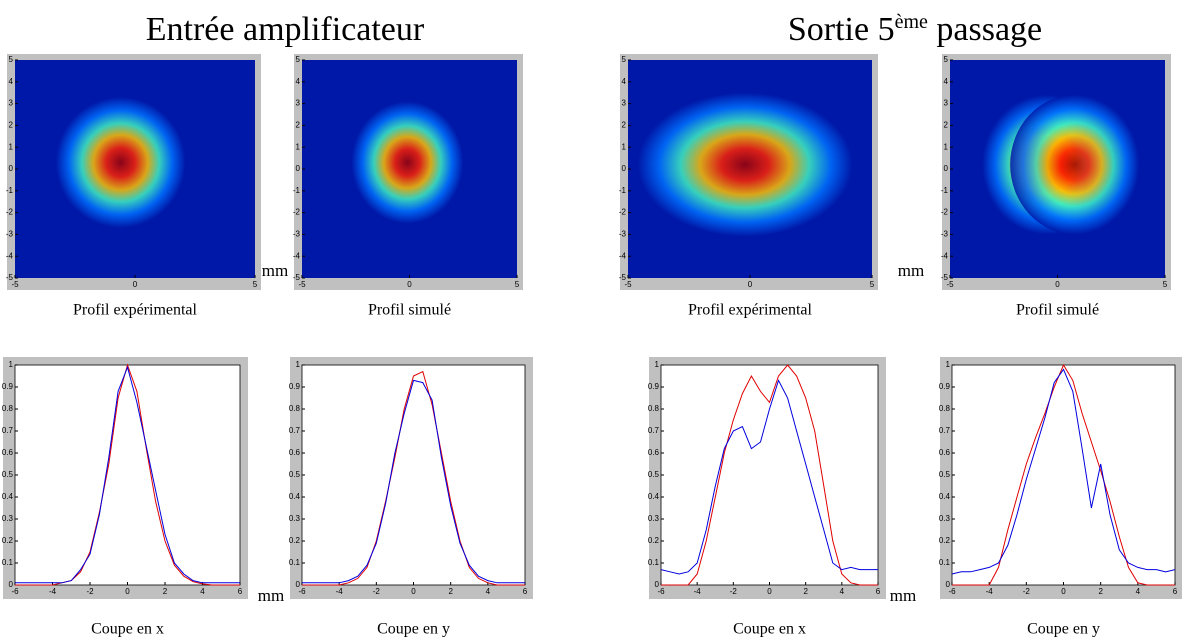 This screenshot has height=644, width=1182. What do you see at coordinates (413, 629) in the screenshot?
I see `caption: Coupe en y` at bounding box center [413, 629].